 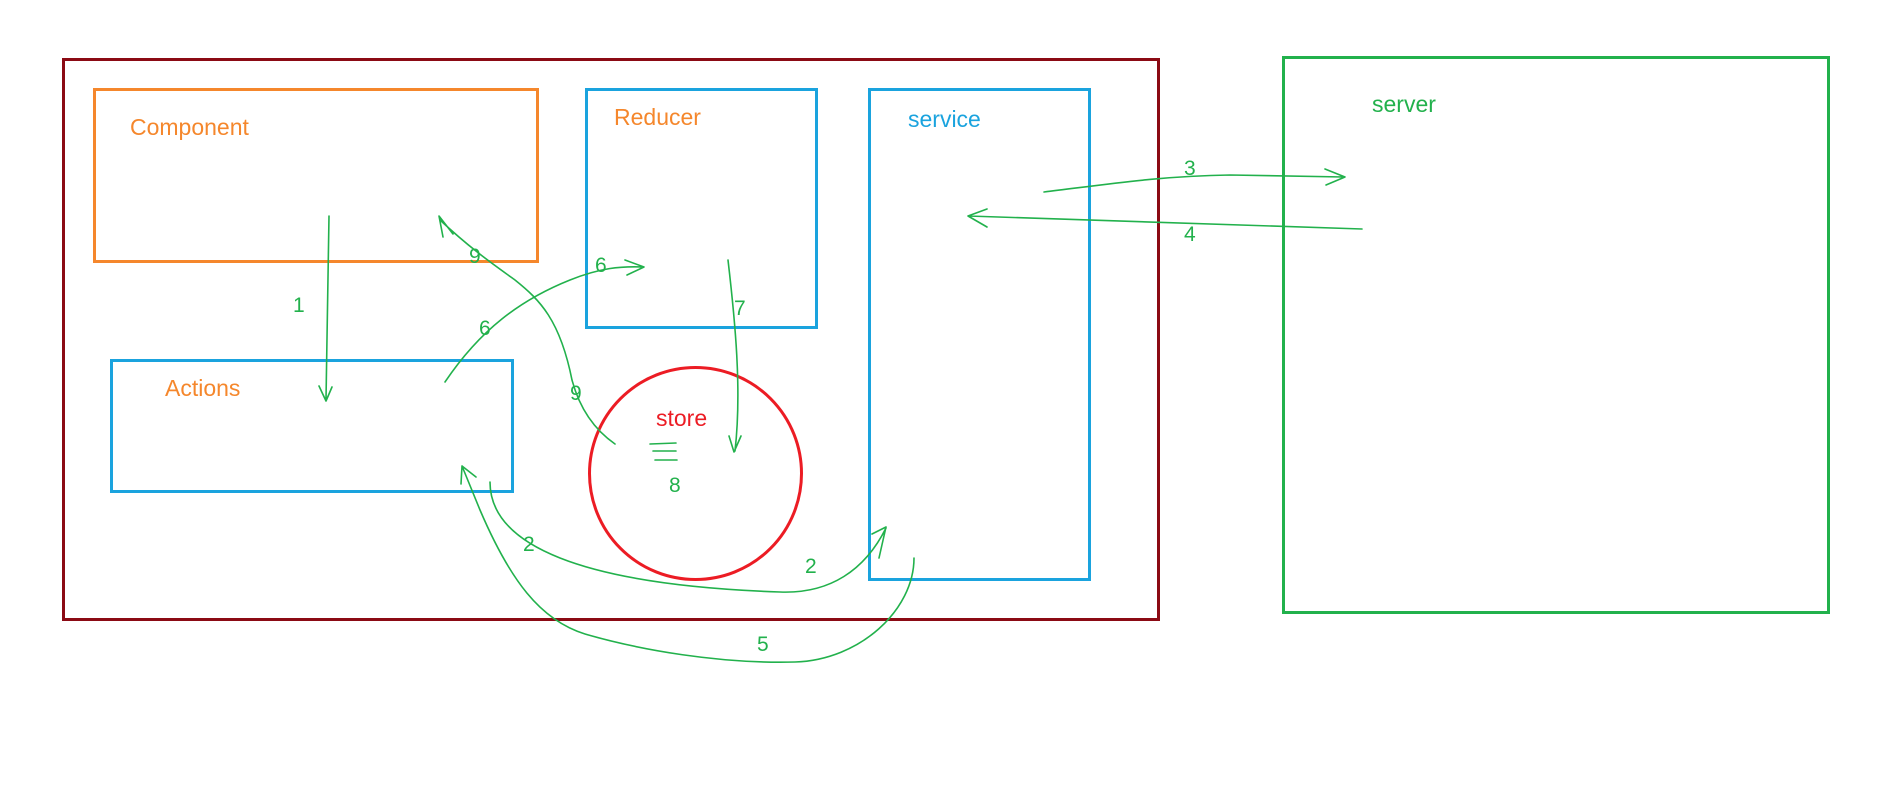 What do you see at coordinates (485, 328) in the screenshot?
I see `step-6-label-left: 6` at bounding box center [485, 328].